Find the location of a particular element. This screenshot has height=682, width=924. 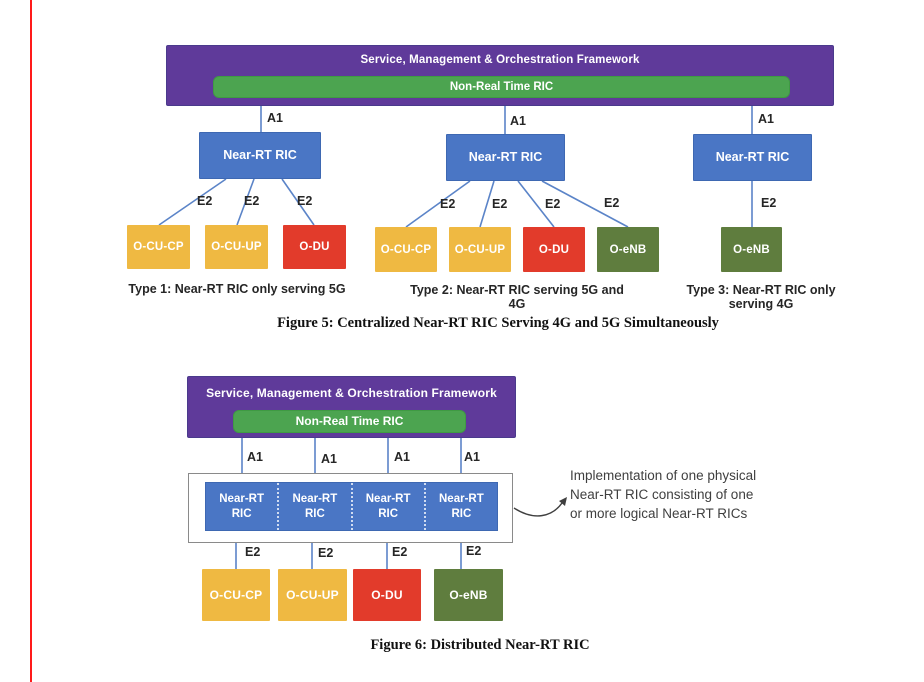

annotation-line: Near-RT RIC consisting of one is located at coordinates (662, 494).